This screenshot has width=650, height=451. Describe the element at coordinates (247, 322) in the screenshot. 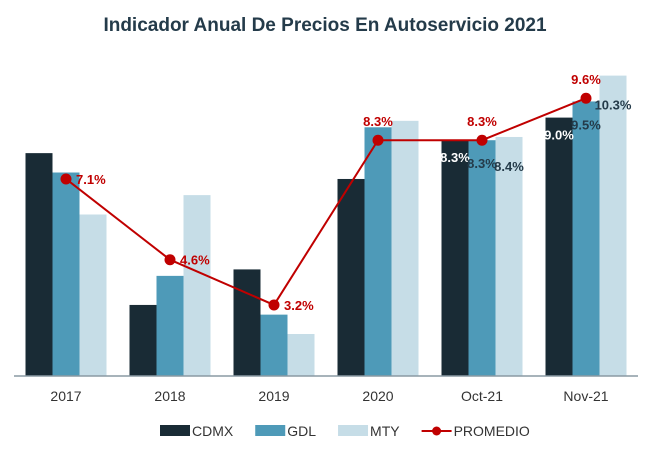

I see `bar-cdmx-2019` at that location.